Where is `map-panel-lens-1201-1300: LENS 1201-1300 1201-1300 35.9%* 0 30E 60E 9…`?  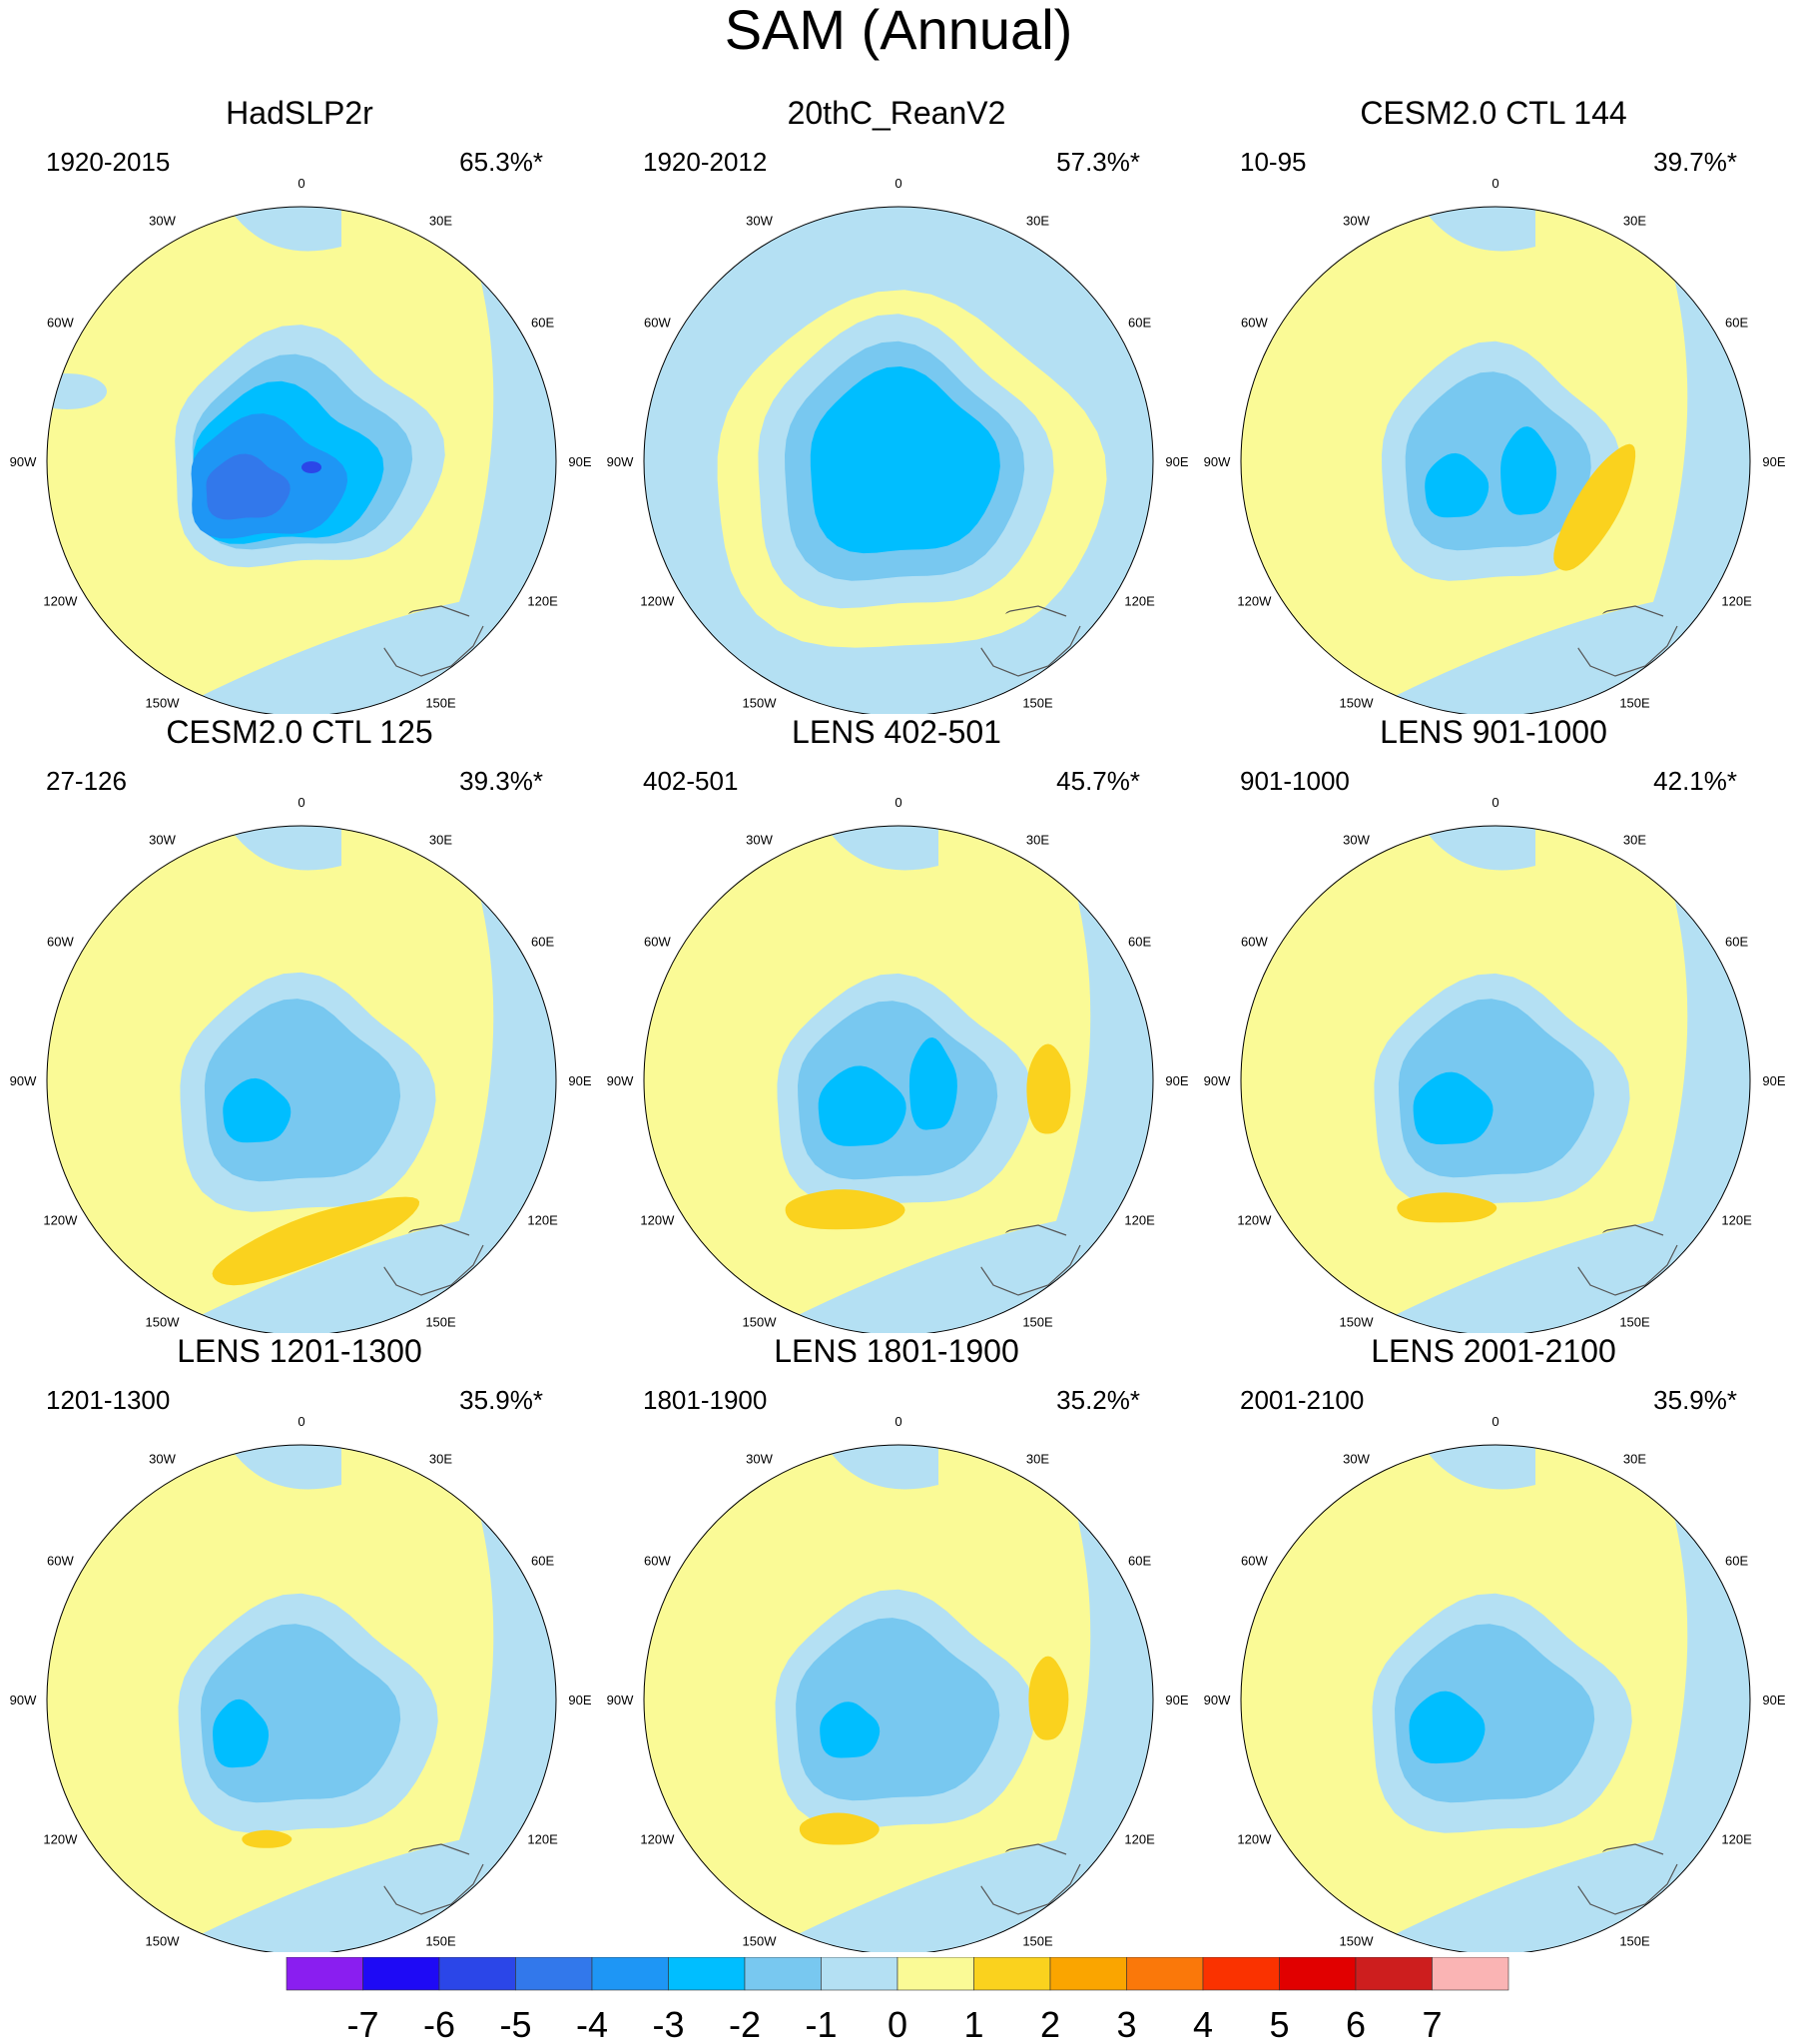
map-panel-lens-1201-1300: LENS 1201-1300 1201-1300 35.9%* 0 30E 60E 9… is located at coordinates (299, 1642).